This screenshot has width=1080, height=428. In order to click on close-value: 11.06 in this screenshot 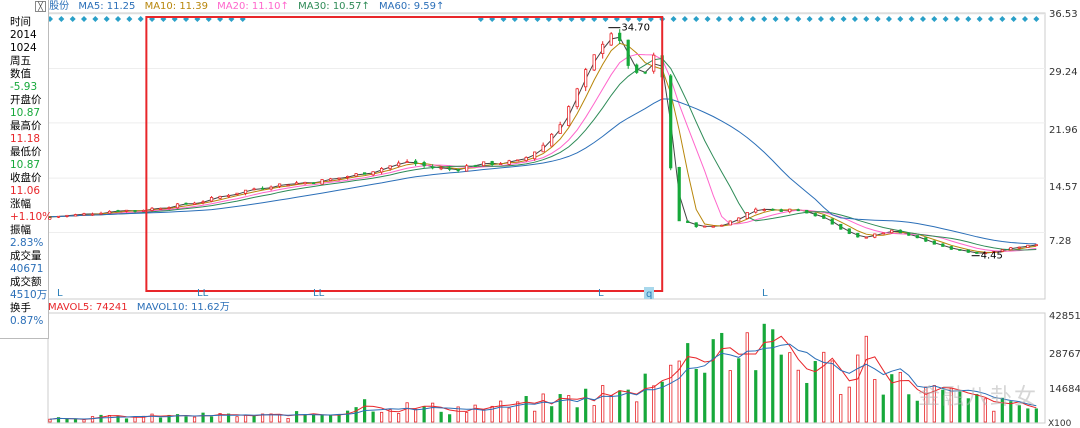, I will do `click(25, 191)`.